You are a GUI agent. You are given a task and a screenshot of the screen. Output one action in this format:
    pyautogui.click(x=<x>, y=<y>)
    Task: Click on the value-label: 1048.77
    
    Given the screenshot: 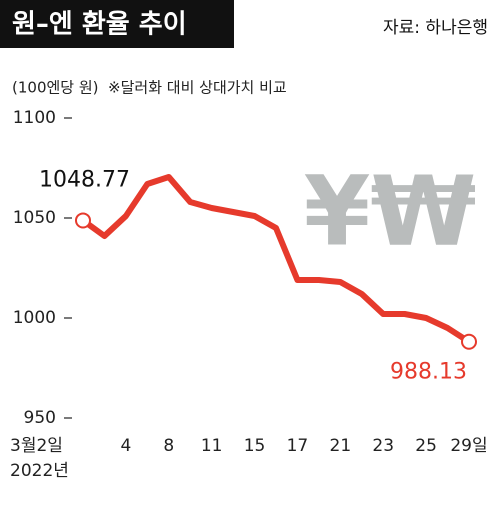 What is the action you would take?
    pyautogui.click(x=84, y=179)
    